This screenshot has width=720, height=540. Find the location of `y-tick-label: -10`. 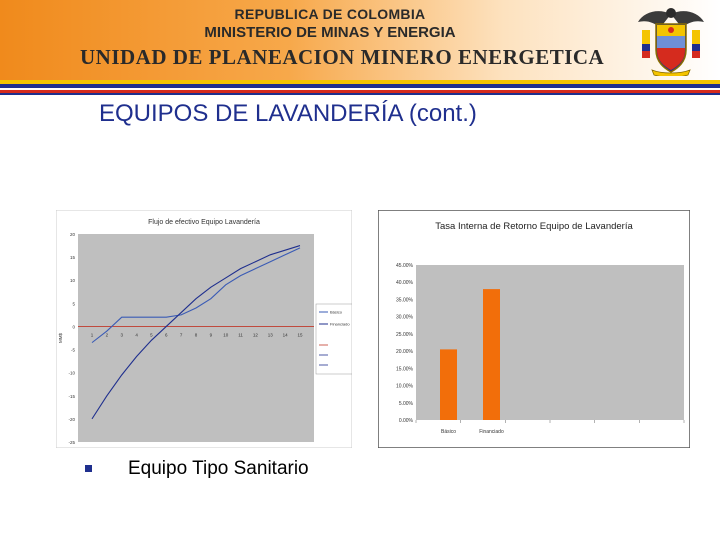

y-tick-label: -10 is located at coordinates (71, 373).